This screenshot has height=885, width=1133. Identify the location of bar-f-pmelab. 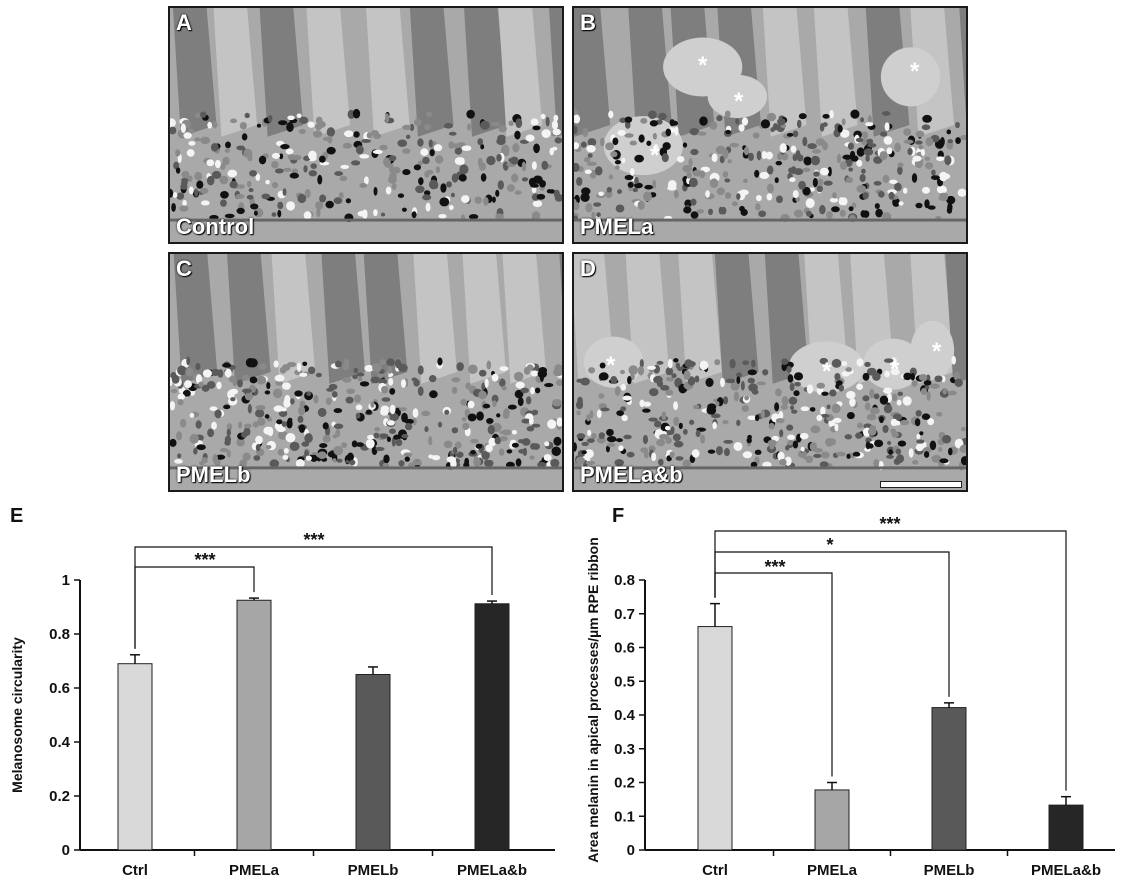
(1066, 827).